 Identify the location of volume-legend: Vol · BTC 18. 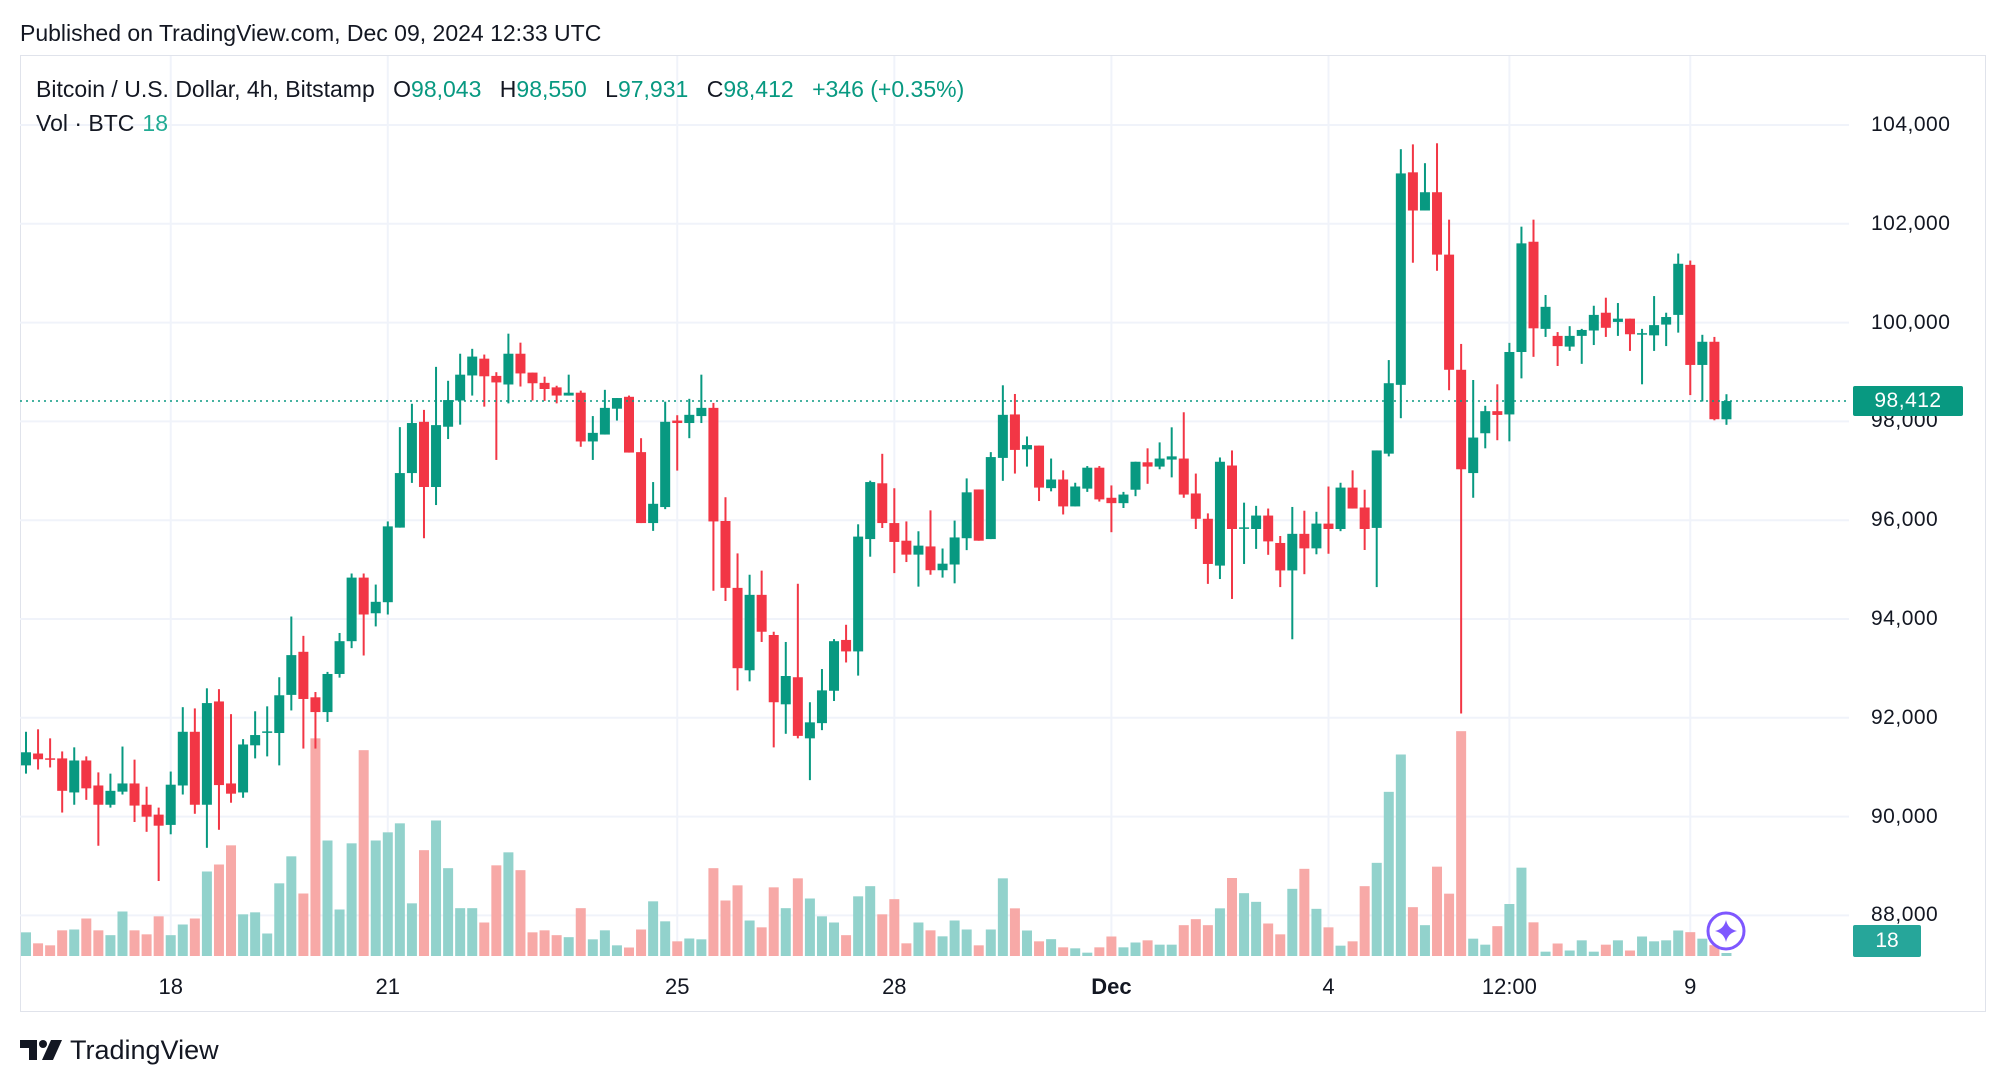
(102, 123).